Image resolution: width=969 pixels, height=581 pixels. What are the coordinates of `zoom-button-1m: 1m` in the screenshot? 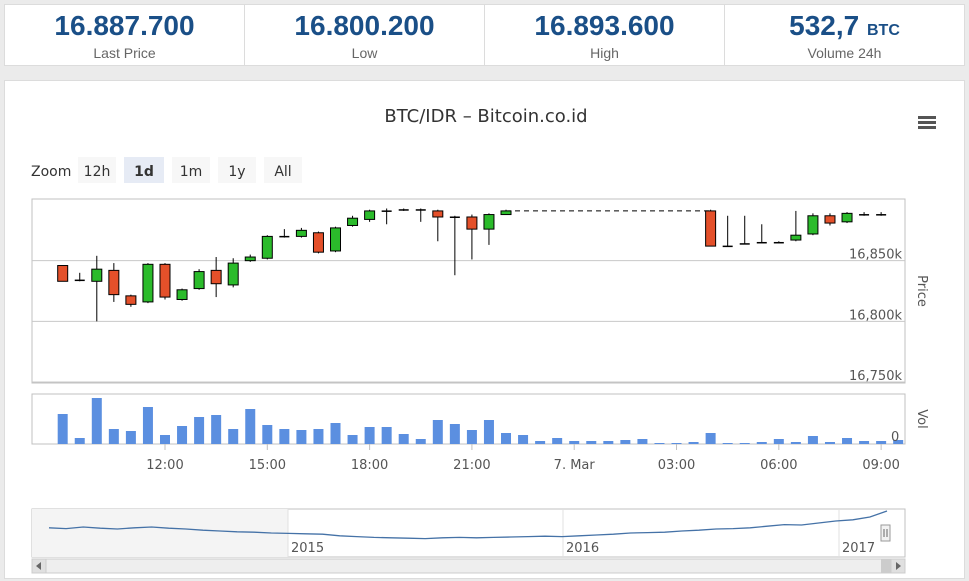 It's located at (191, 170).